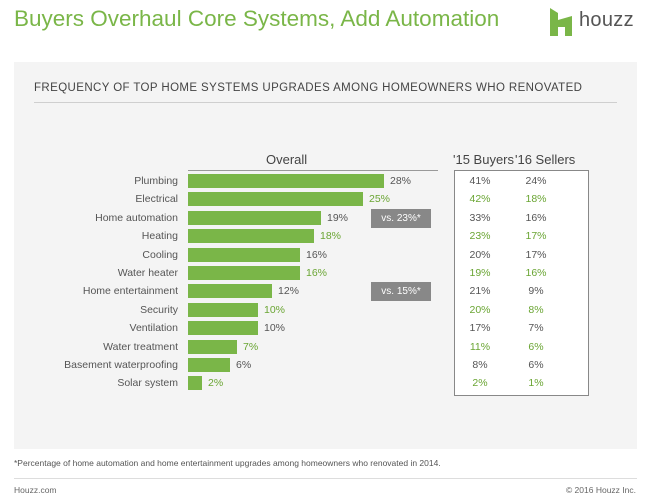 The image size is (650, 500). What do you see at coordinates (480, 365) in the screenshot?
I see `buyers-cell: 8%` at bounding box center [480, 365].